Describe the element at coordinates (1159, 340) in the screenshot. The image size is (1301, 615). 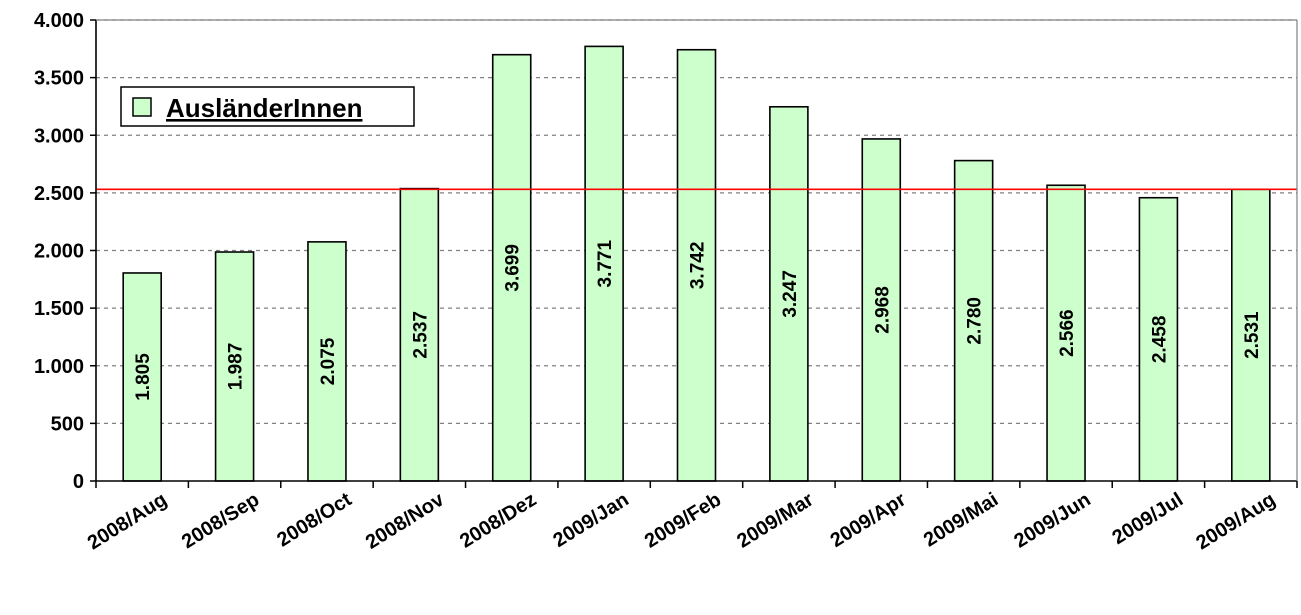
I see `data-label: 2.458` at that location.